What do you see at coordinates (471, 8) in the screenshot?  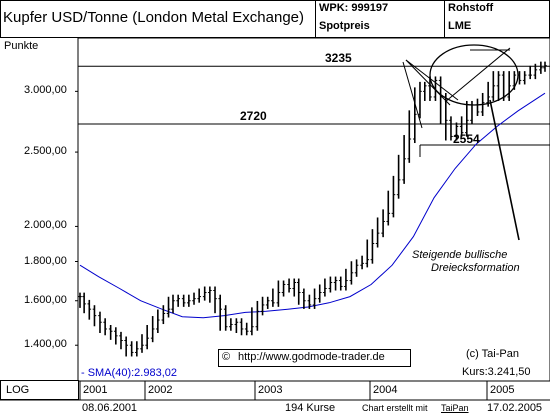 I see `category-label: Rohstoff` at bounding box center [471, 8].